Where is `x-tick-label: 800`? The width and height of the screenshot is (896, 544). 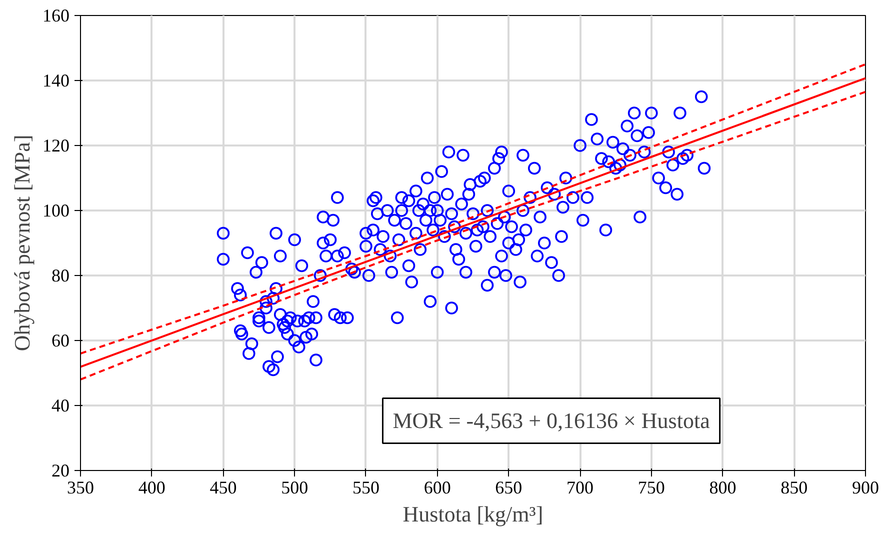 x-tick-label: 800 is located at coordinates (722, 488).